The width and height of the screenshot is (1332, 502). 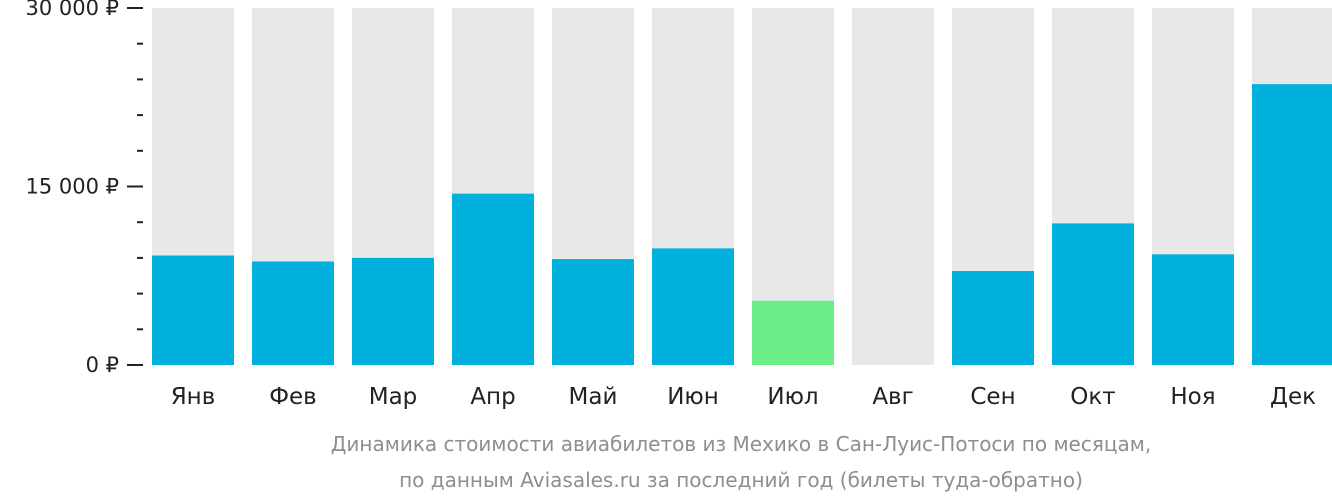 I want to click on x-tick-label: Дек, so click(x=1293, y=397).